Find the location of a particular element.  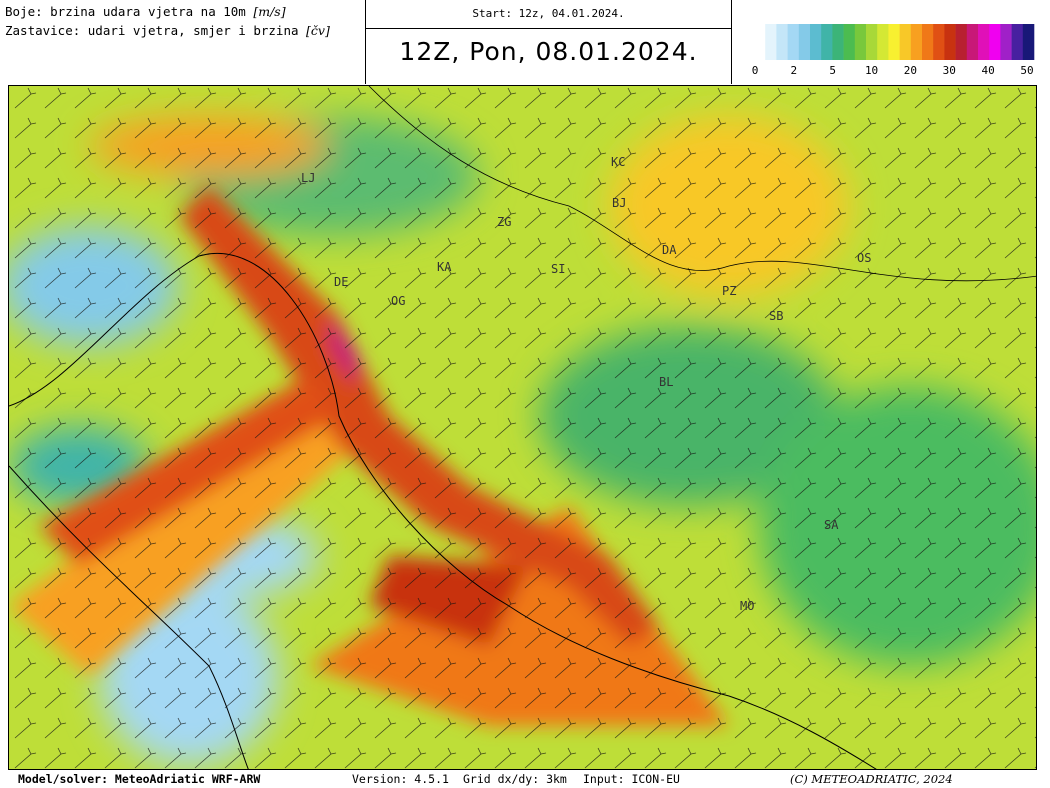

place-label: OS is located at coordinates (864, 258).